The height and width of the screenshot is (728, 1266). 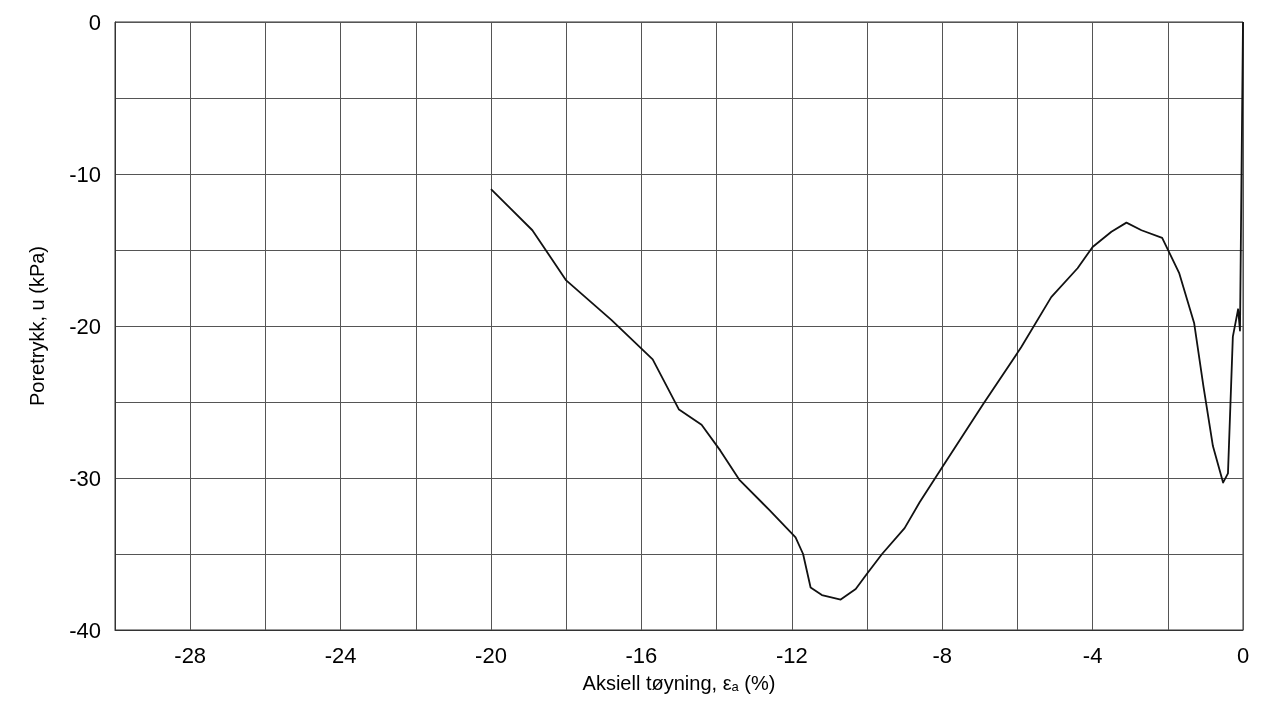 What do you see at coordinates (85, 174) in the screenshot?
I see `y-tick-label: -10` at bounding box center [85, 174].